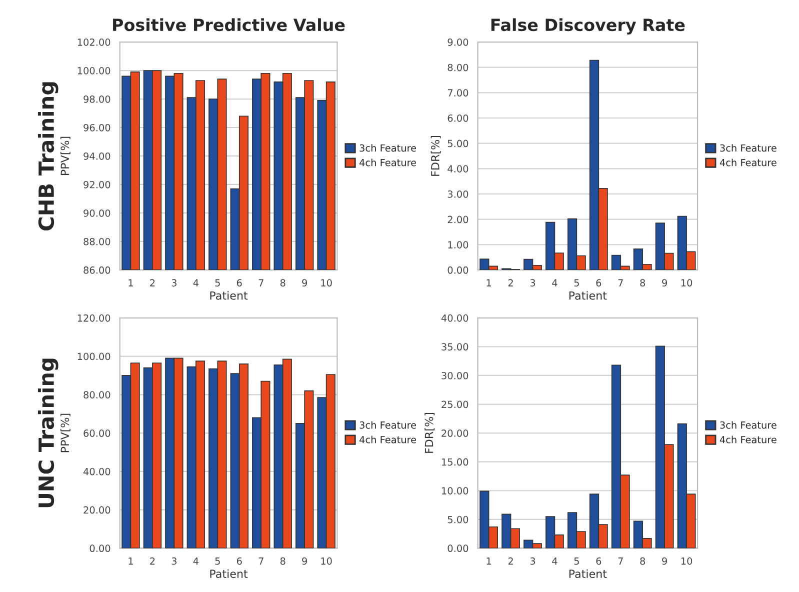  I want to click on y-tick-label: 35.00, so click(455, 347).